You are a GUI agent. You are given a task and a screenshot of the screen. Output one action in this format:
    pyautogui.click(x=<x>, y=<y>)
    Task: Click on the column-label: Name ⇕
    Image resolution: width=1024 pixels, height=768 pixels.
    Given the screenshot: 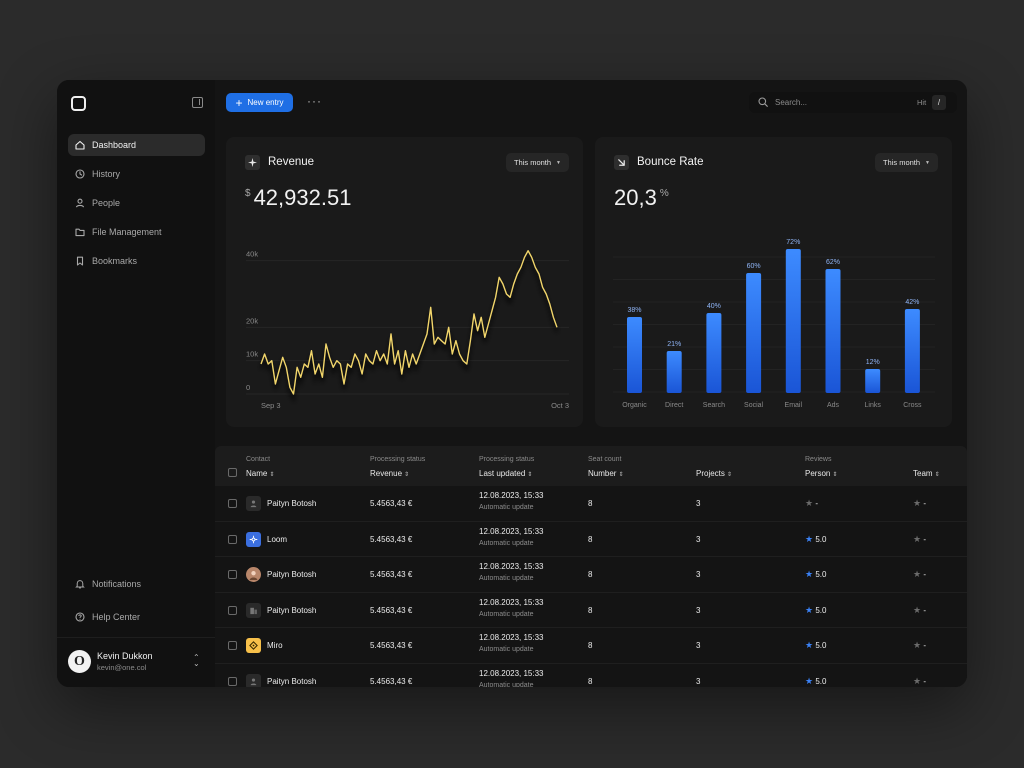 What is the action you would take?
    pyautogui.click(x=260, y=473)
    